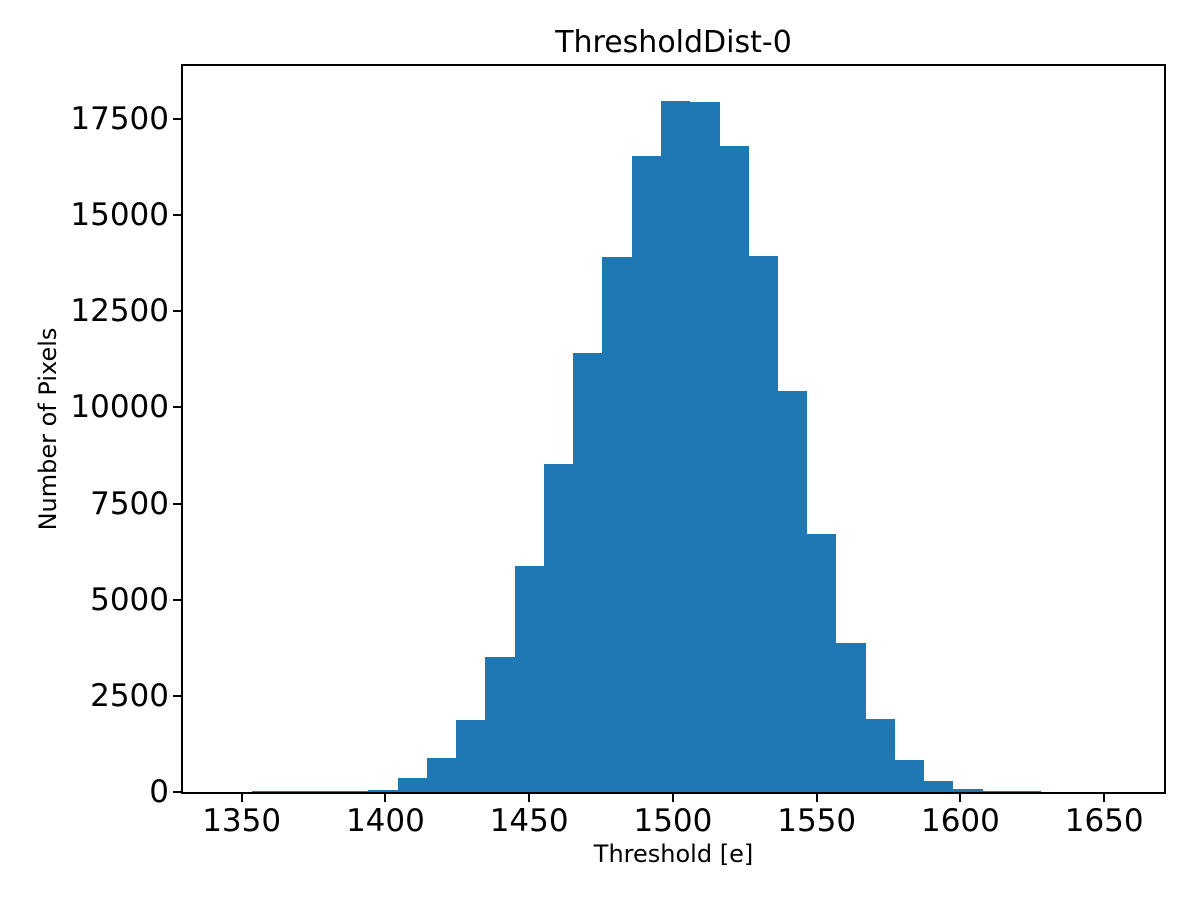 The height and width of the screenshot is (900, 1200). What do you see at coordinates (1104, 821) in the screenshot?
I see `x-tick-label: 1650` at bounding box center [1104, 821].